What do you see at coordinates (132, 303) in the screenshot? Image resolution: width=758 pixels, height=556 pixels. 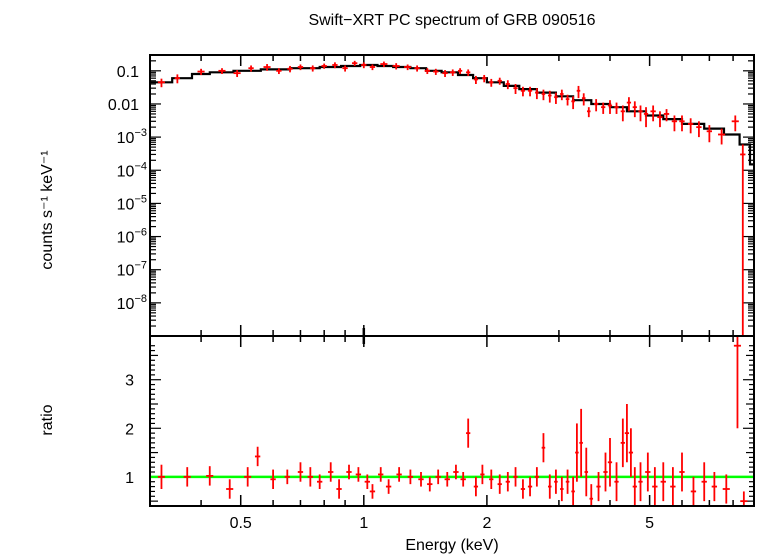 I see `y-tick-label: 10⁻⁸` at bounding box center [132, 303].